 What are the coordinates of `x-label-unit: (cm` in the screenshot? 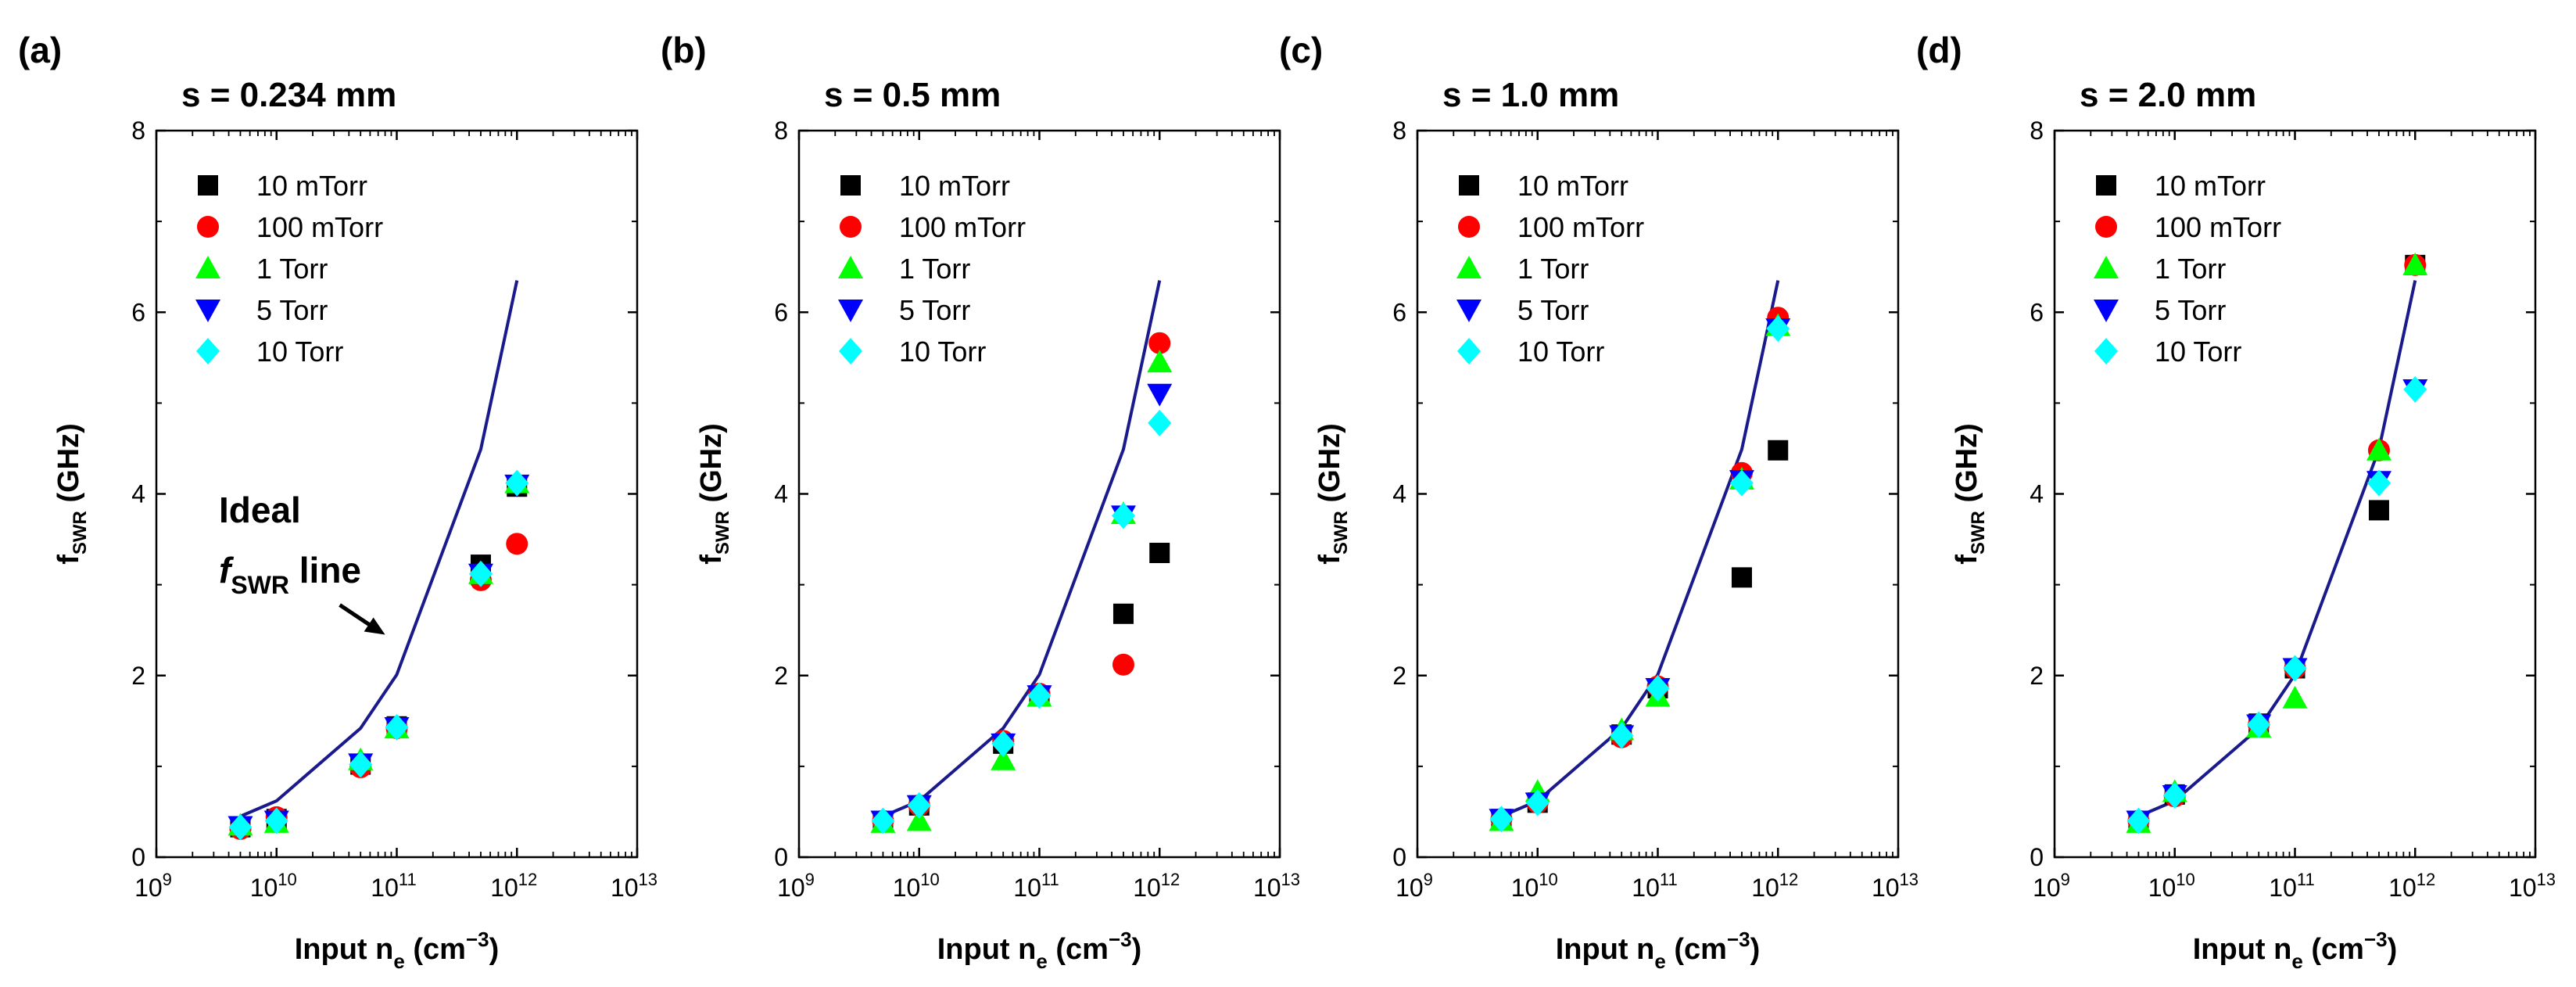 It's located at (1078, 949).